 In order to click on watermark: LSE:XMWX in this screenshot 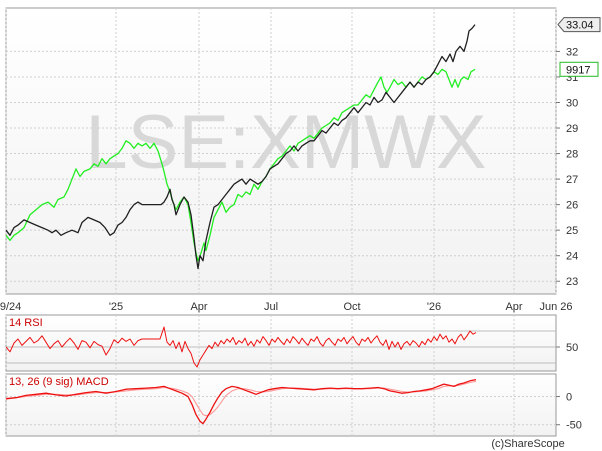, I will do `click(285, 142)`.